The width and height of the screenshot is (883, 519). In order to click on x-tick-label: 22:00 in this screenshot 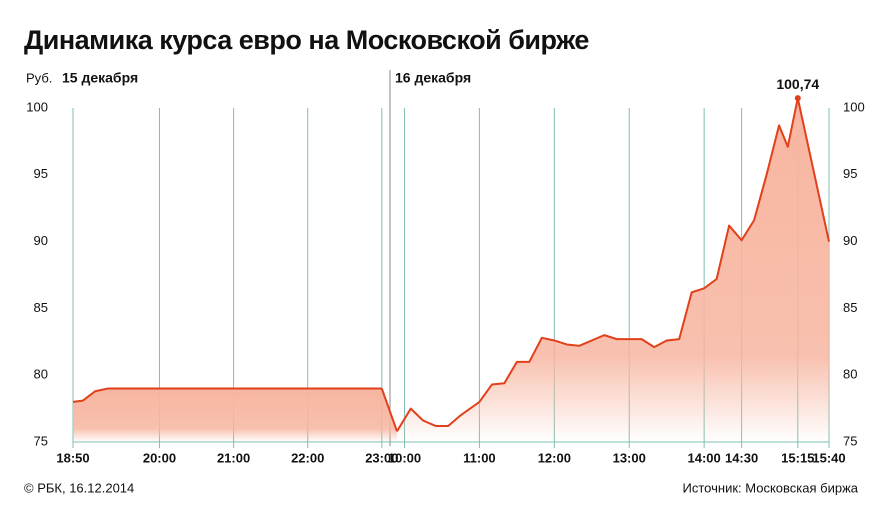, I will do `click(307, 457)`.